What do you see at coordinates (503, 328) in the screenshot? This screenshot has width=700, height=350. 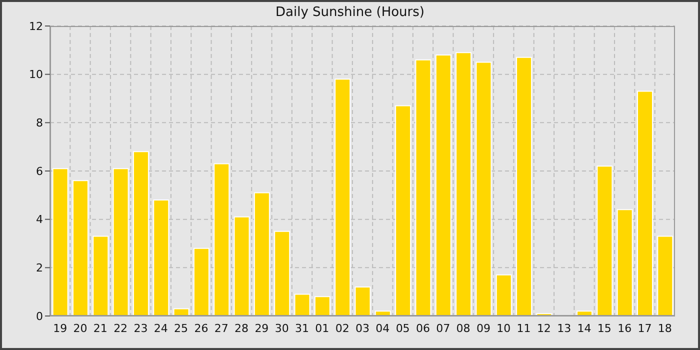 I see `x-tick-label: 10` at bounding box center [503, 328].